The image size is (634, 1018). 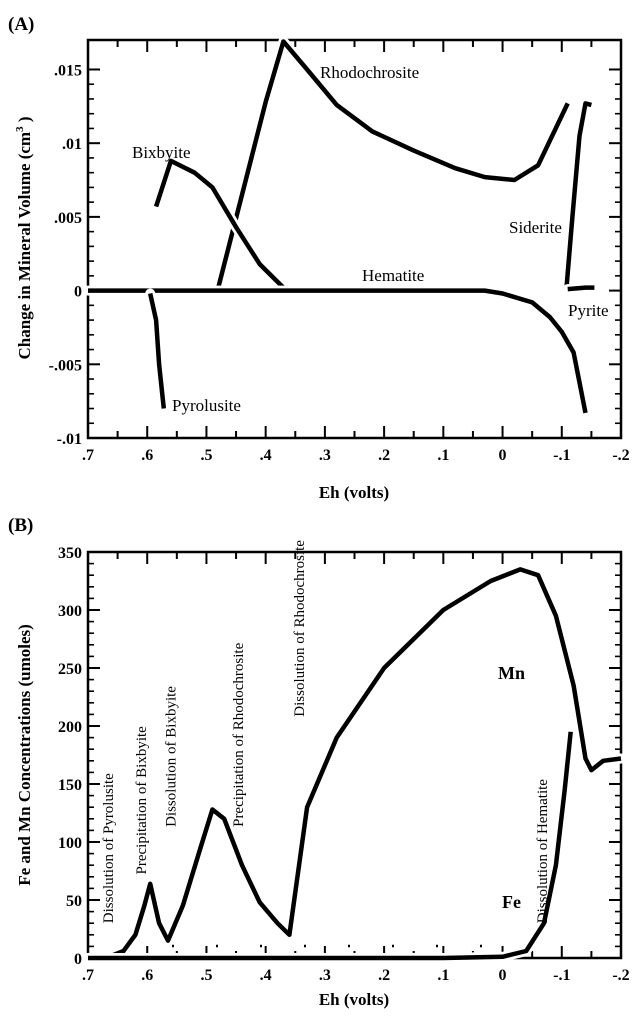 What do you see at coordinates (109, 848) in the screenshot?
I see `annotation-label: Dissolution of Pyrolusite` at bounding box center [109, 848].